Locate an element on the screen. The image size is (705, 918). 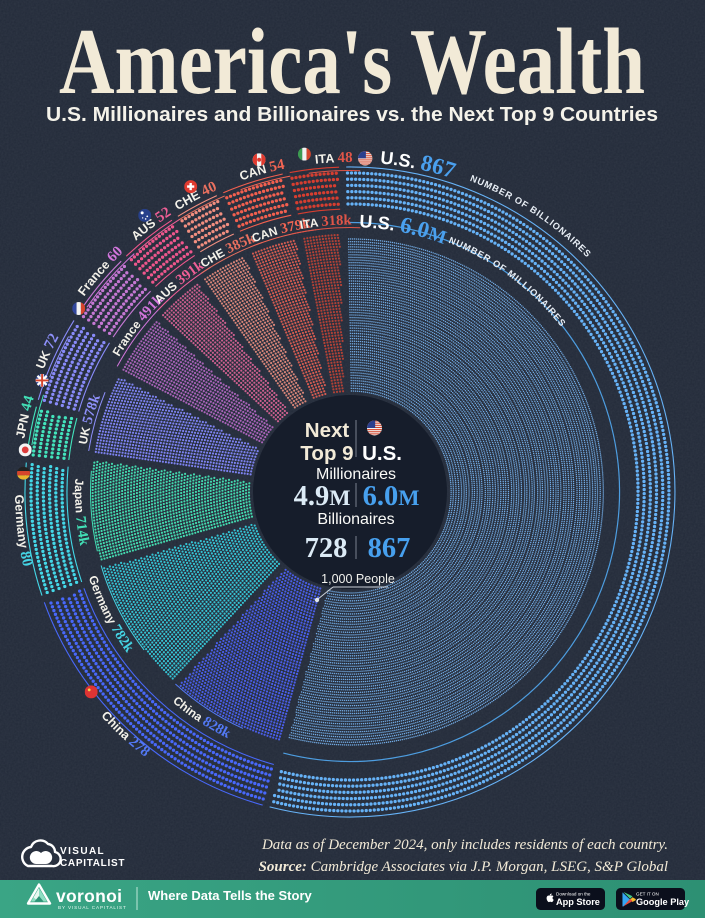
svg-text: ITA 318k is located at coordinates (326, 222).